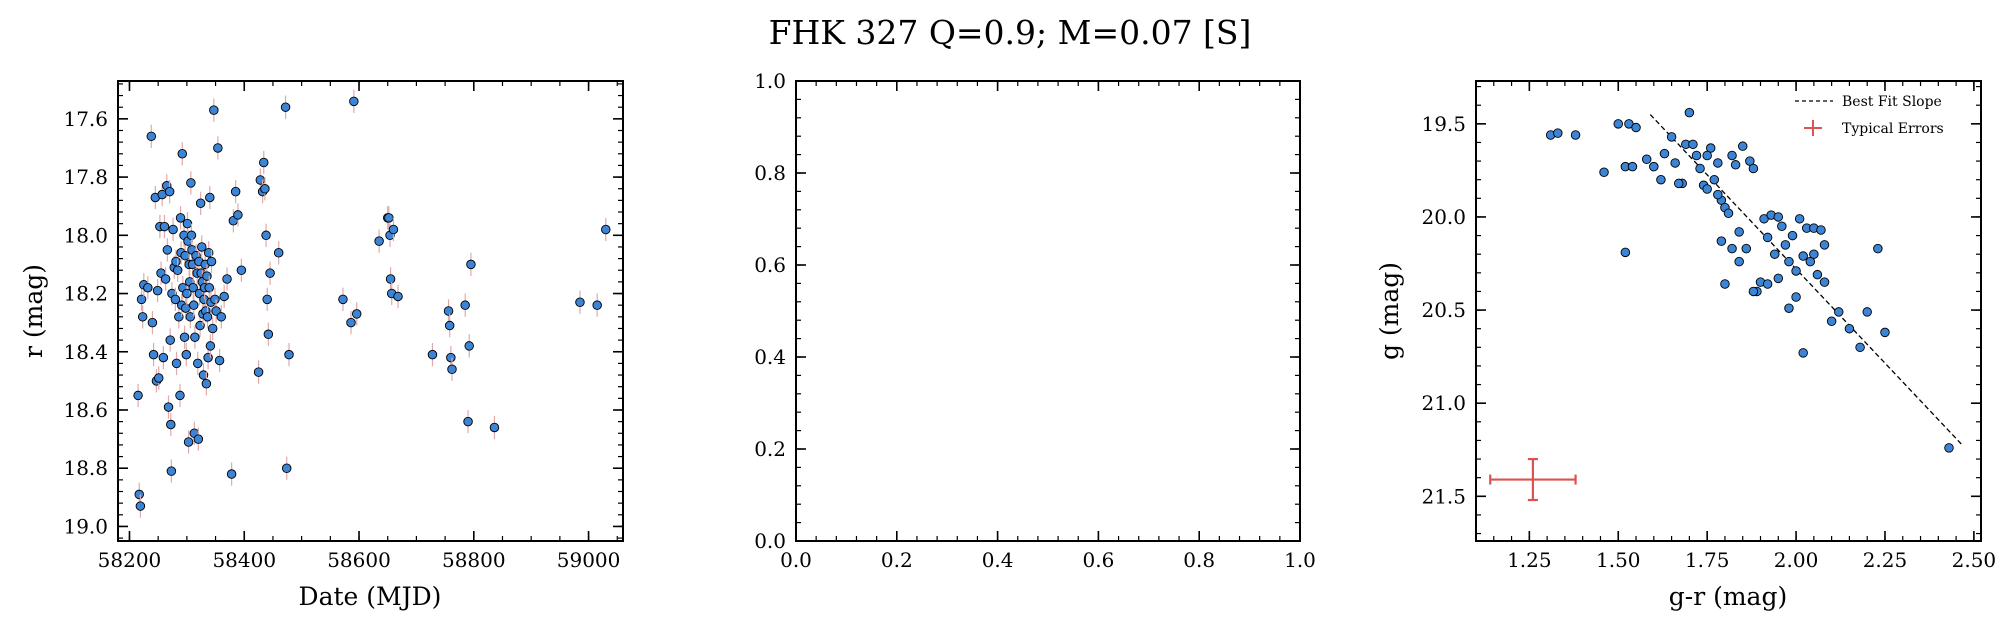  I want to click on legend-error-swatch, so click(1813, 128).